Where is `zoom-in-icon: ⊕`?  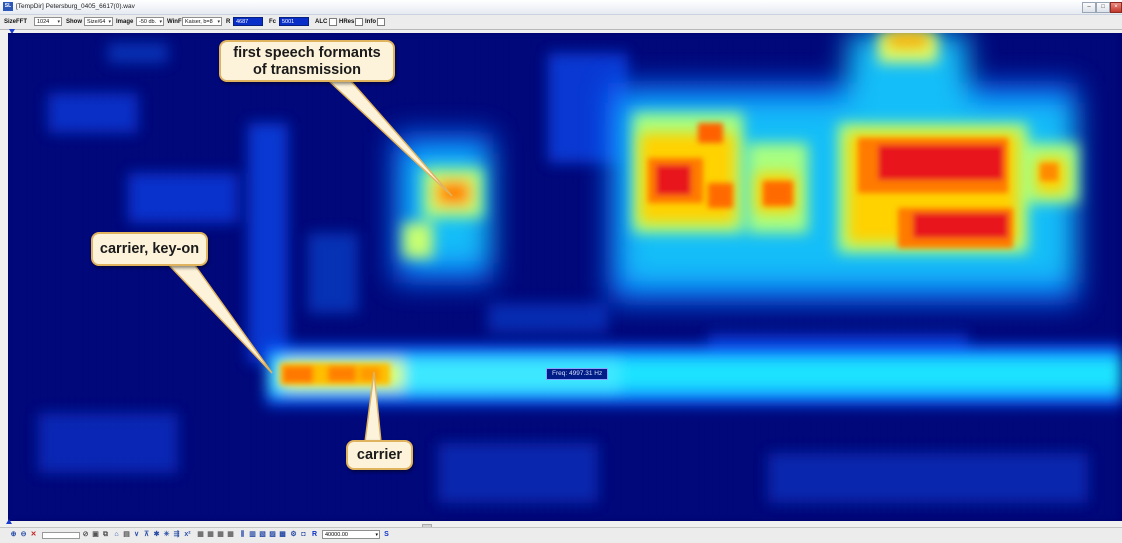 zoom-in-icon: ⊕ is located at coordinates (13, 534).